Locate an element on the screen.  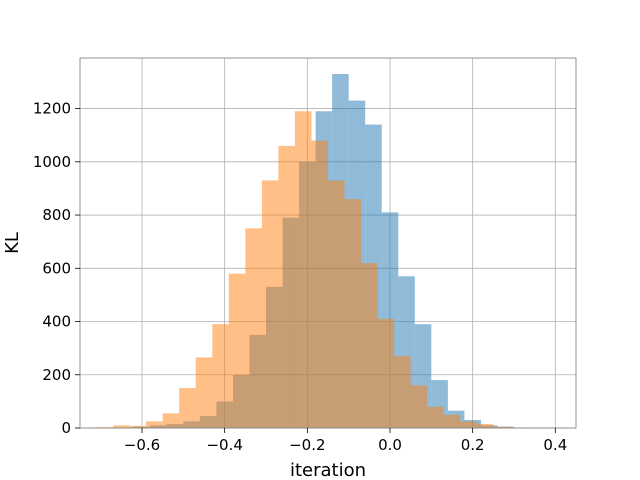
y-tick-label: 1000 is located at coordinates (52, 162).